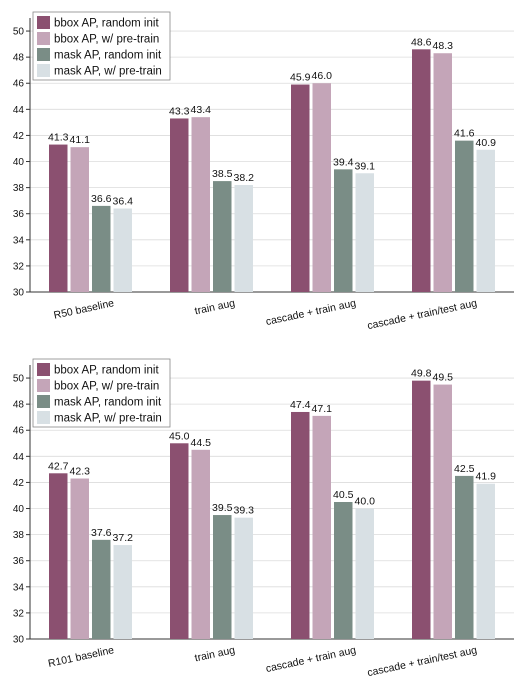 The image size is (525, 700). Describe the element at coordinates (222, 174) in the screenshot. I see `data-label: 38.5` at that location.